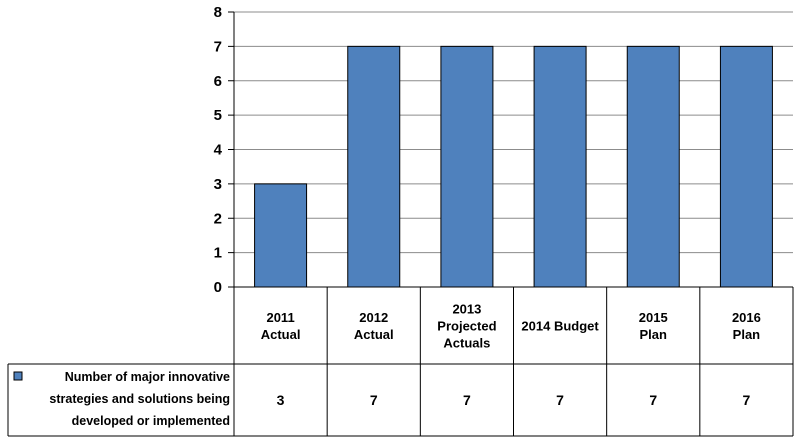  Describe the element at coordinates (218, 218) in the screenshot. I see `y-tick-label: 2` at that location.